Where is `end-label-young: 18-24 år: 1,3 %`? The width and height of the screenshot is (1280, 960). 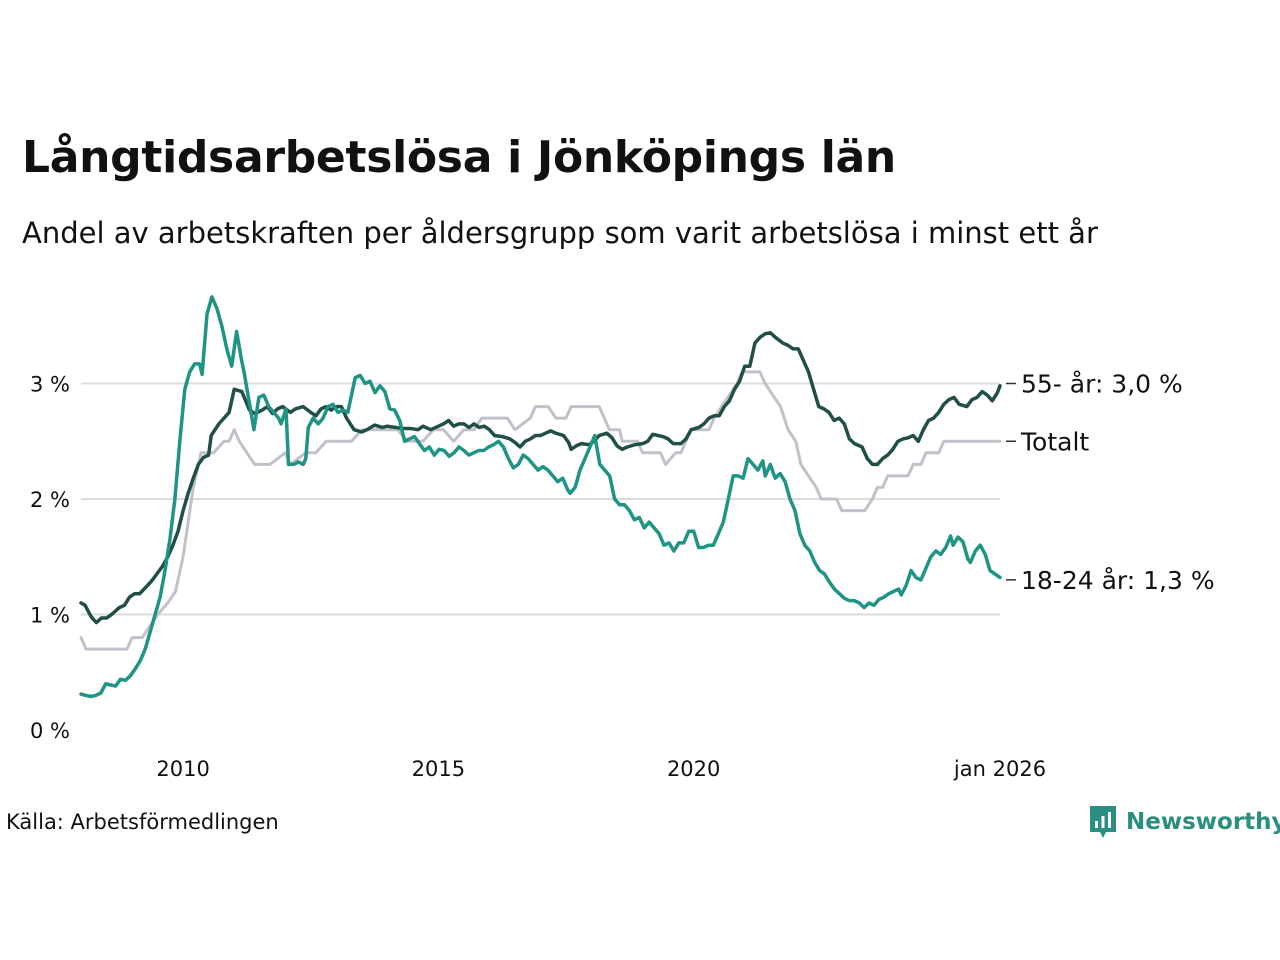 end-label-young: 18-24 år: 1,3 % is located at coordinates (1118, 580).